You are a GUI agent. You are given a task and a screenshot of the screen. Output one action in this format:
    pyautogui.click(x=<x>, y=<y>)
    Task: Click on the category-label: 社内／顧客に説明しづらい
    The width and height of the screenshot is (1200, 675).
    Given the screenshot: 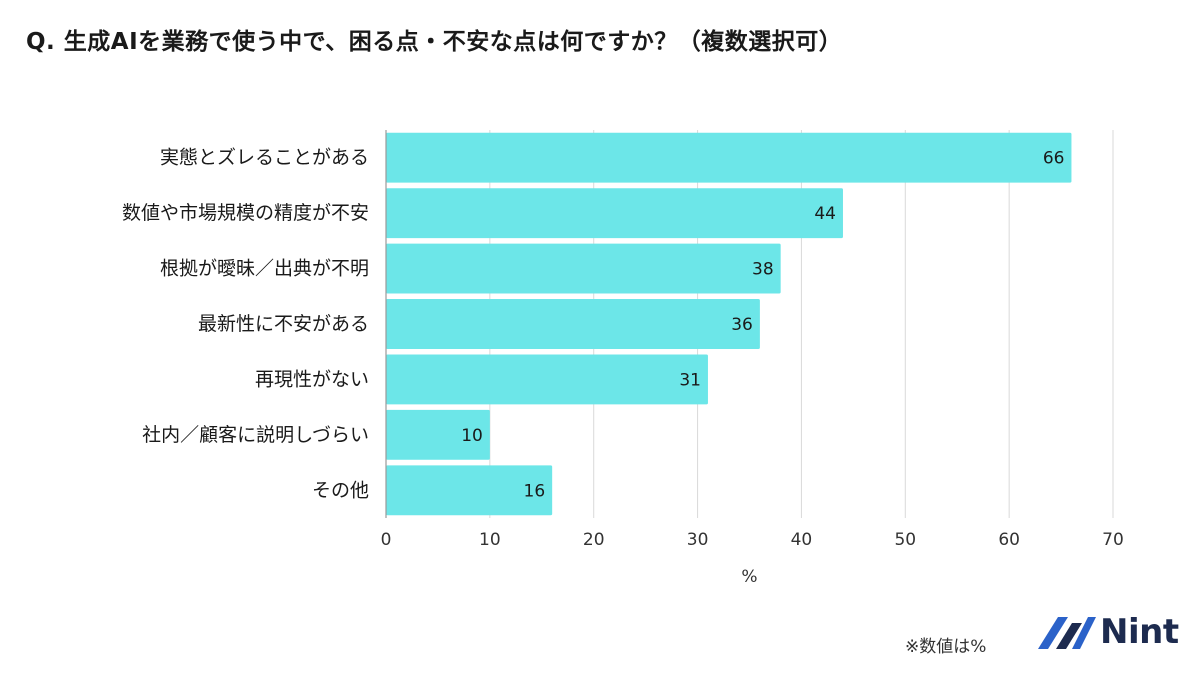 What is the action you would take?
    pyautogui.click(x=255, y=435)
    